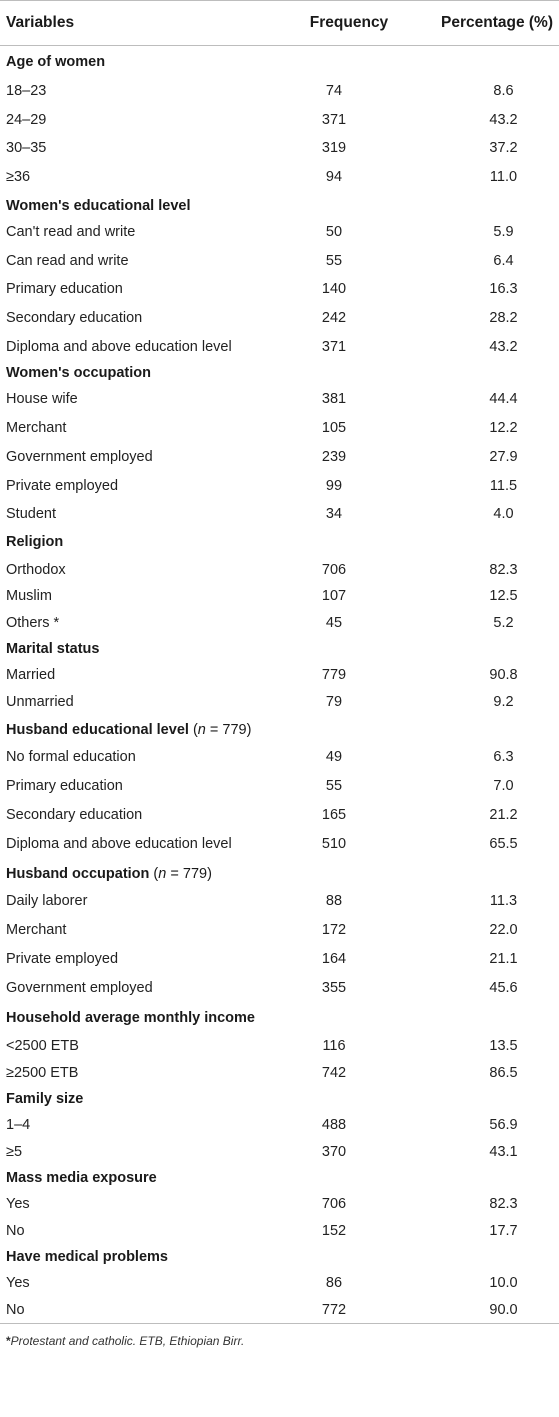 The height and width of the screenshot is (1417, 559). Describe the element at coordinates (18, 177) in the screenshot. I see `row-label: ≥36` at that location.